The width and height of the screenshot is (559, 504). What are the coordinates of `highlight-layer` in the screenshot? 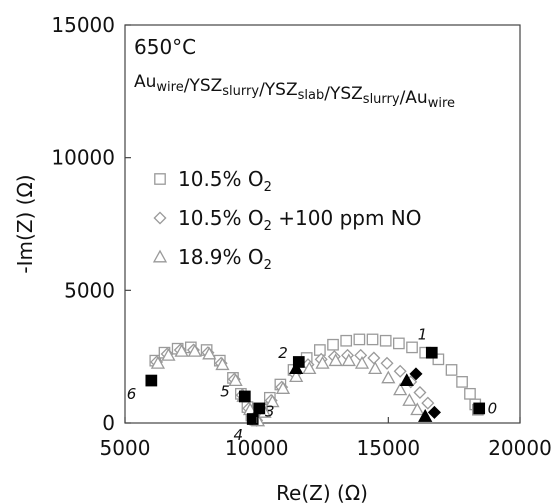 It's located at (315, 385).